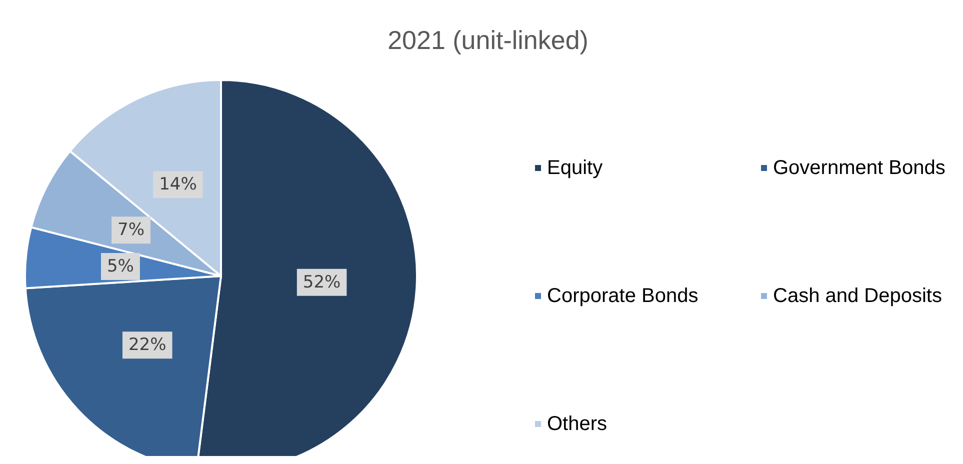 The width and height of the screenshot is (963, 464). I want to click on legend-label: Government Bonds, so click(859, 168).